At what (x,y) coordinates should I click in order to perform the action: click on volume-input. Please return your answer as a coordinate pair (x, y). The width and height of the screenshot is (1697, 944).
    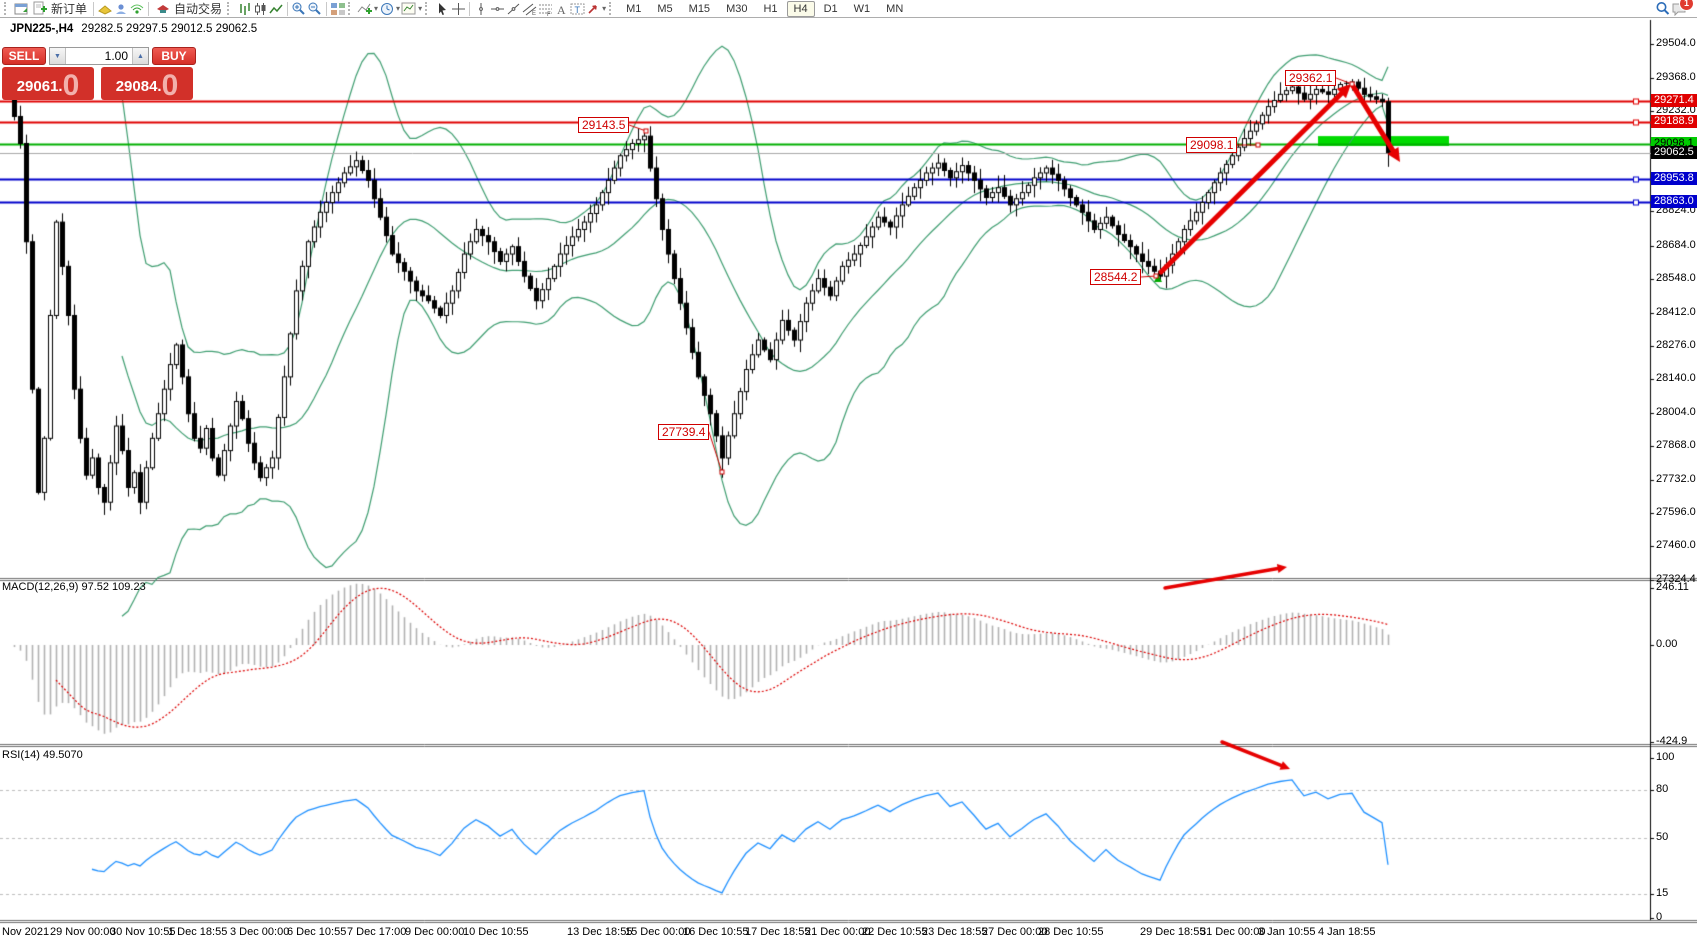
    Looking at the image, I should click on (99, 56).